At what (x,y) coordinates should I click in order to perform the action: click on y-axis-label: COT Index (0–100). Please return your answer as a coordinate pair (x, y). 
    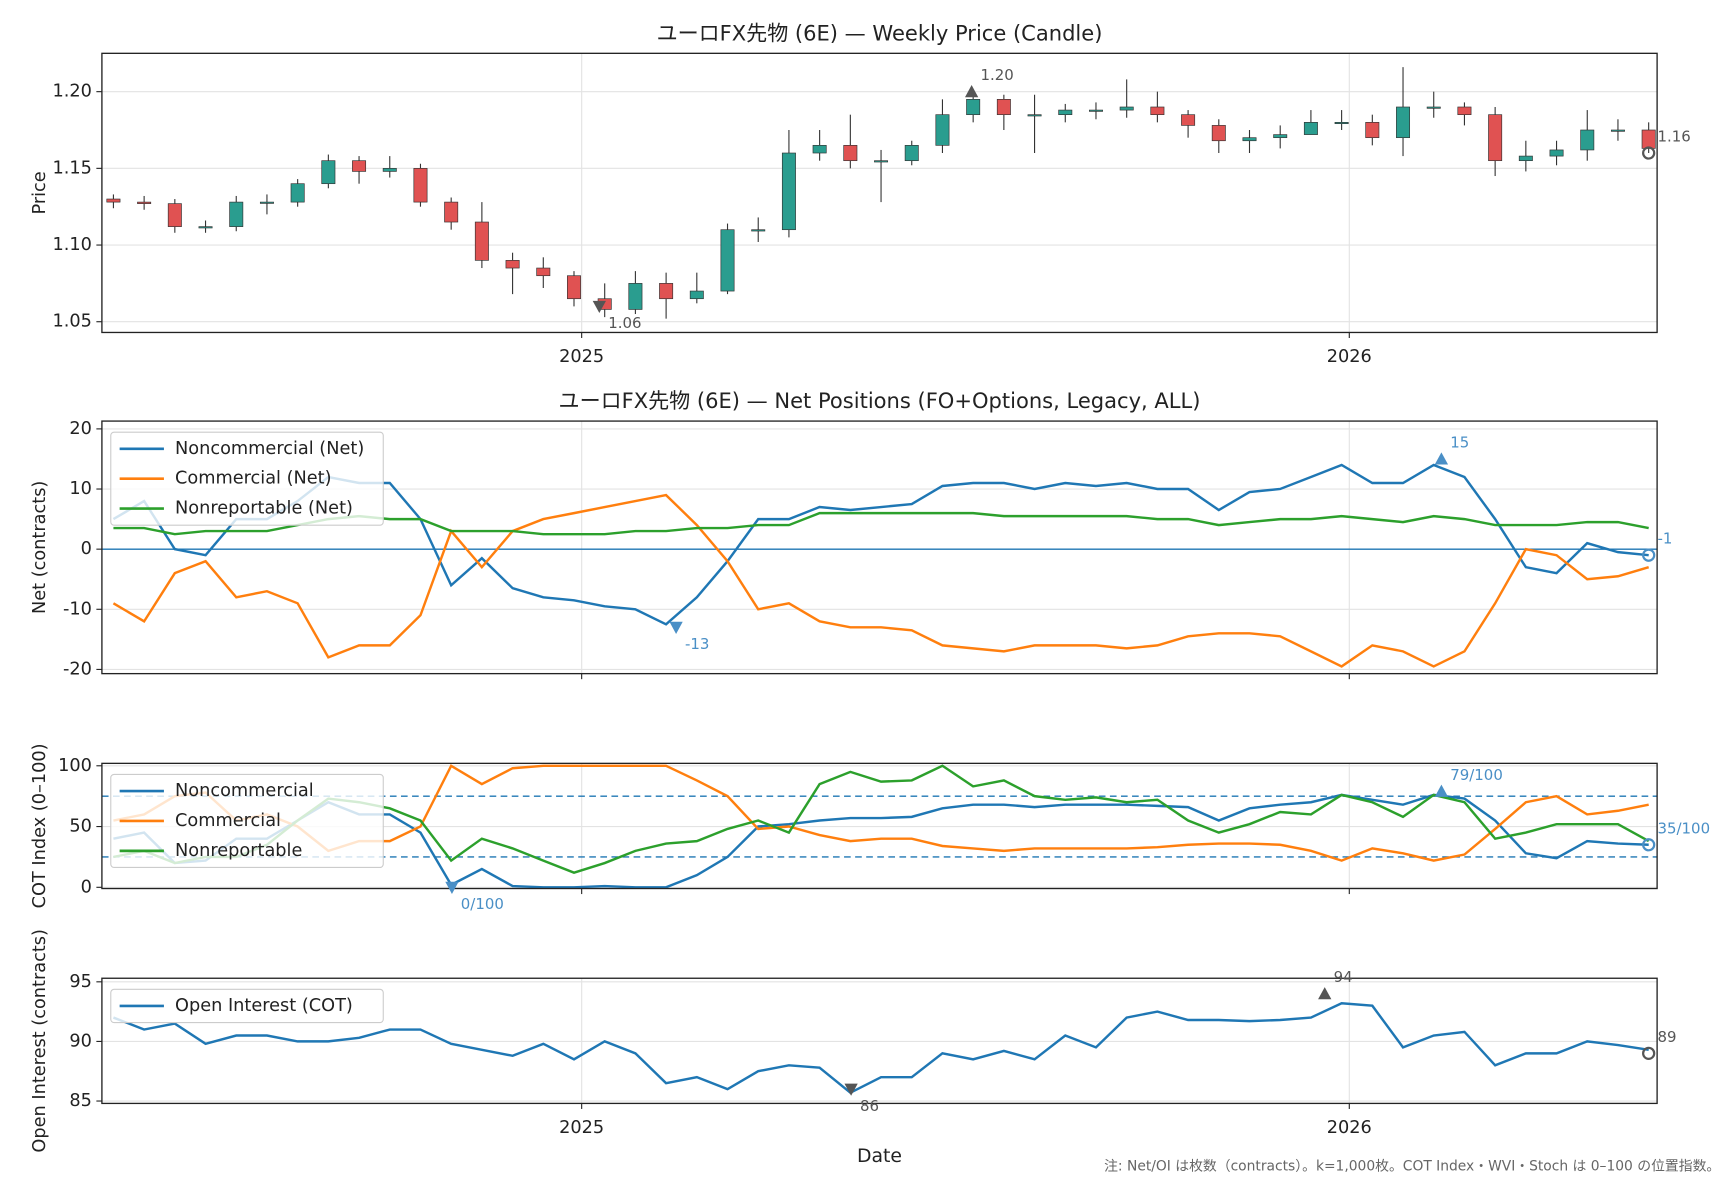
    Looking at the image, I should click on (40, 825).